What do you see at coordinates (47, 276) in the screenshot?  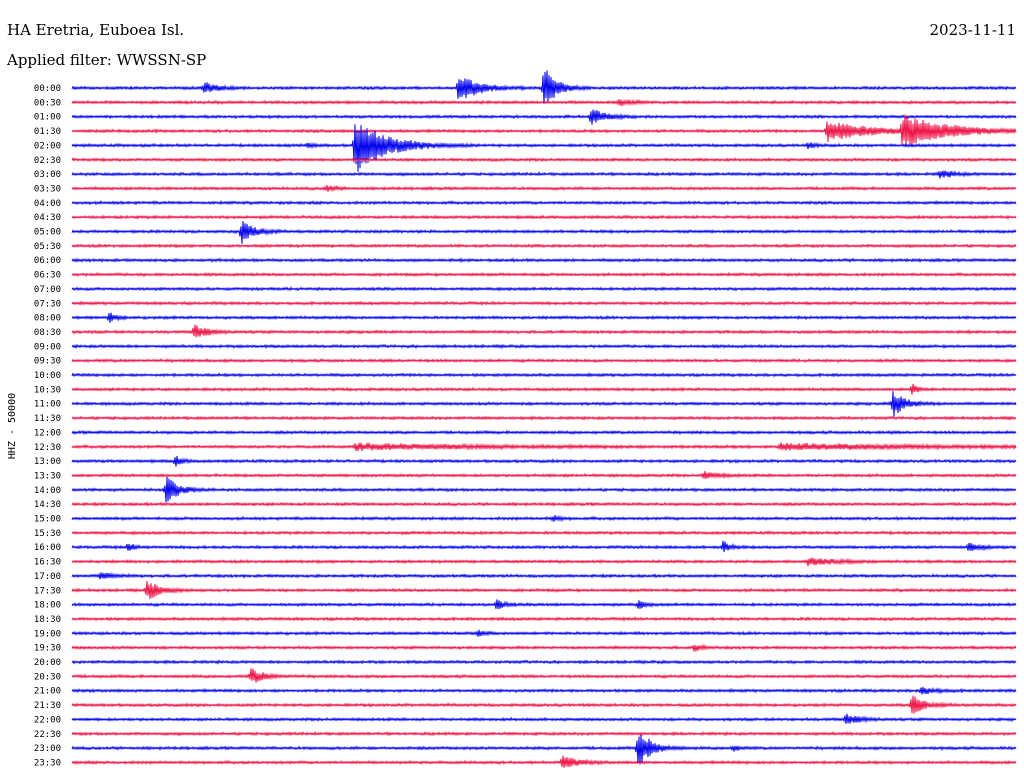 I see `time-label: 06:30` at bounding box center [47, 276].